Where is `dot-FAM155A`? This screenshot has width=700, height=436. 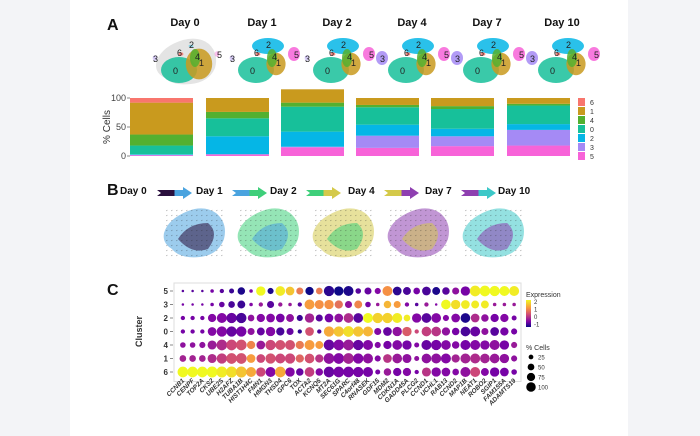
dot-FAM155A is located at coordinates (504, 331).